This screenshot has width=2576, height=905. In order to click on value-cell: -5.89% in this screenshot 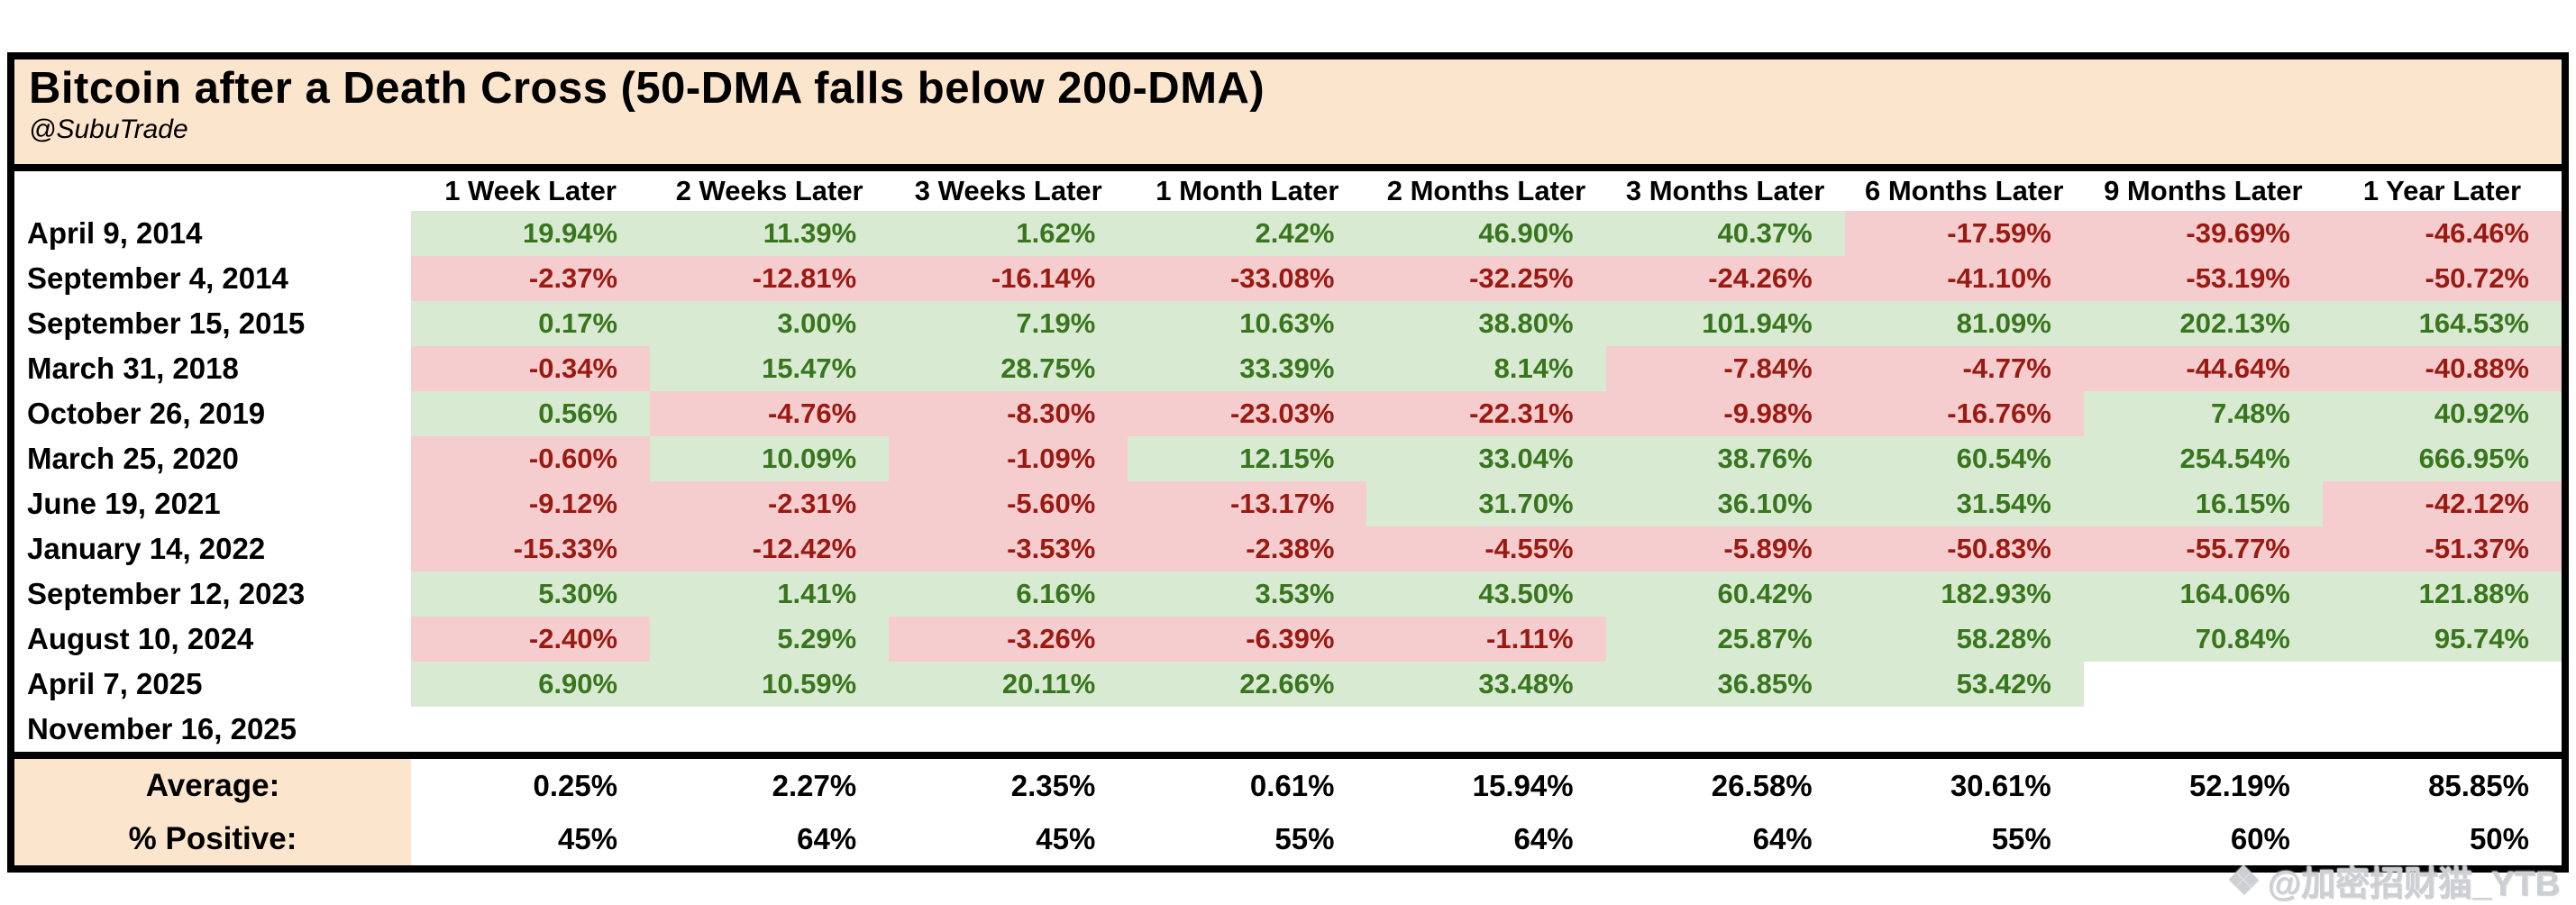, I will do `click(1725, 548)`.